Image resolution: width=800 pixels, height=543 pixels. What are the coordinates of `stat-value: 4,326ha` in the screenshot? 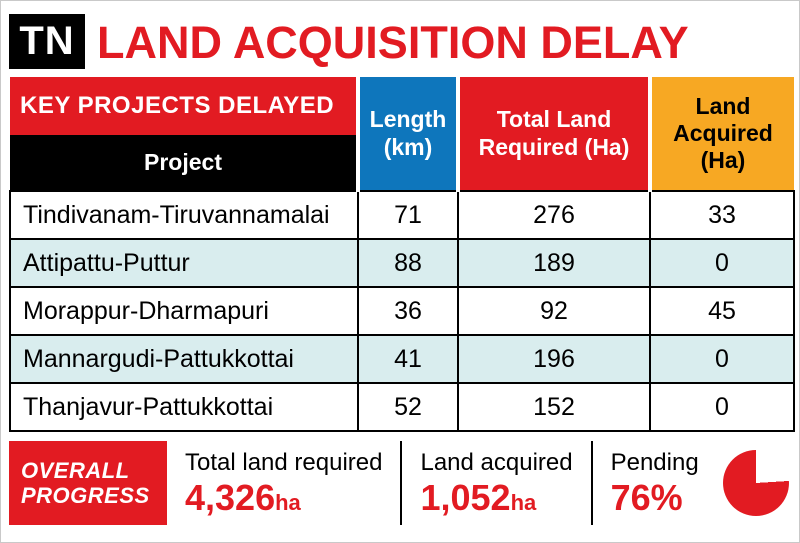 It's located at (283, 497).